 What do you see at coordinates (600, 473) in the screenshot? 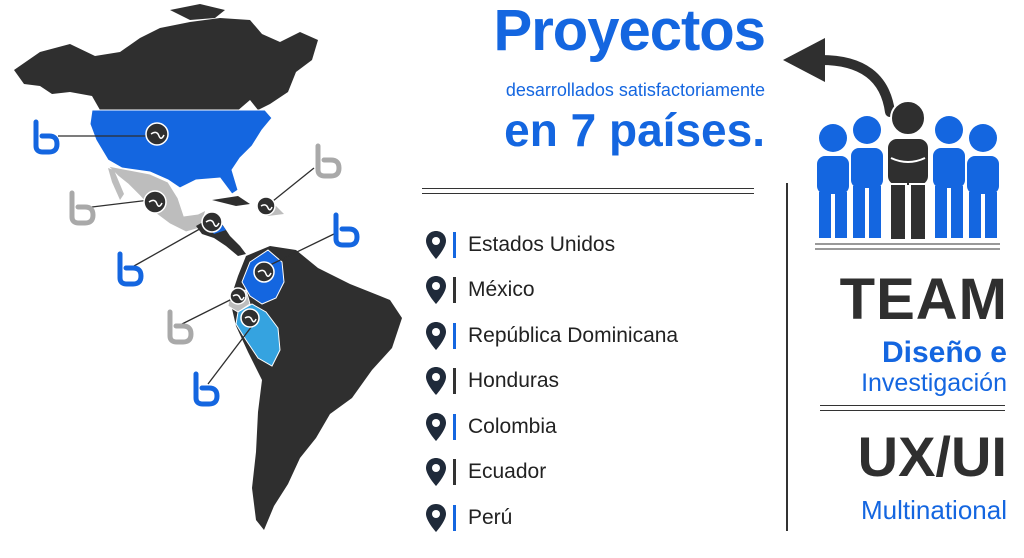
I see `country-item: Ecuador` at bounding box center [600, 473].